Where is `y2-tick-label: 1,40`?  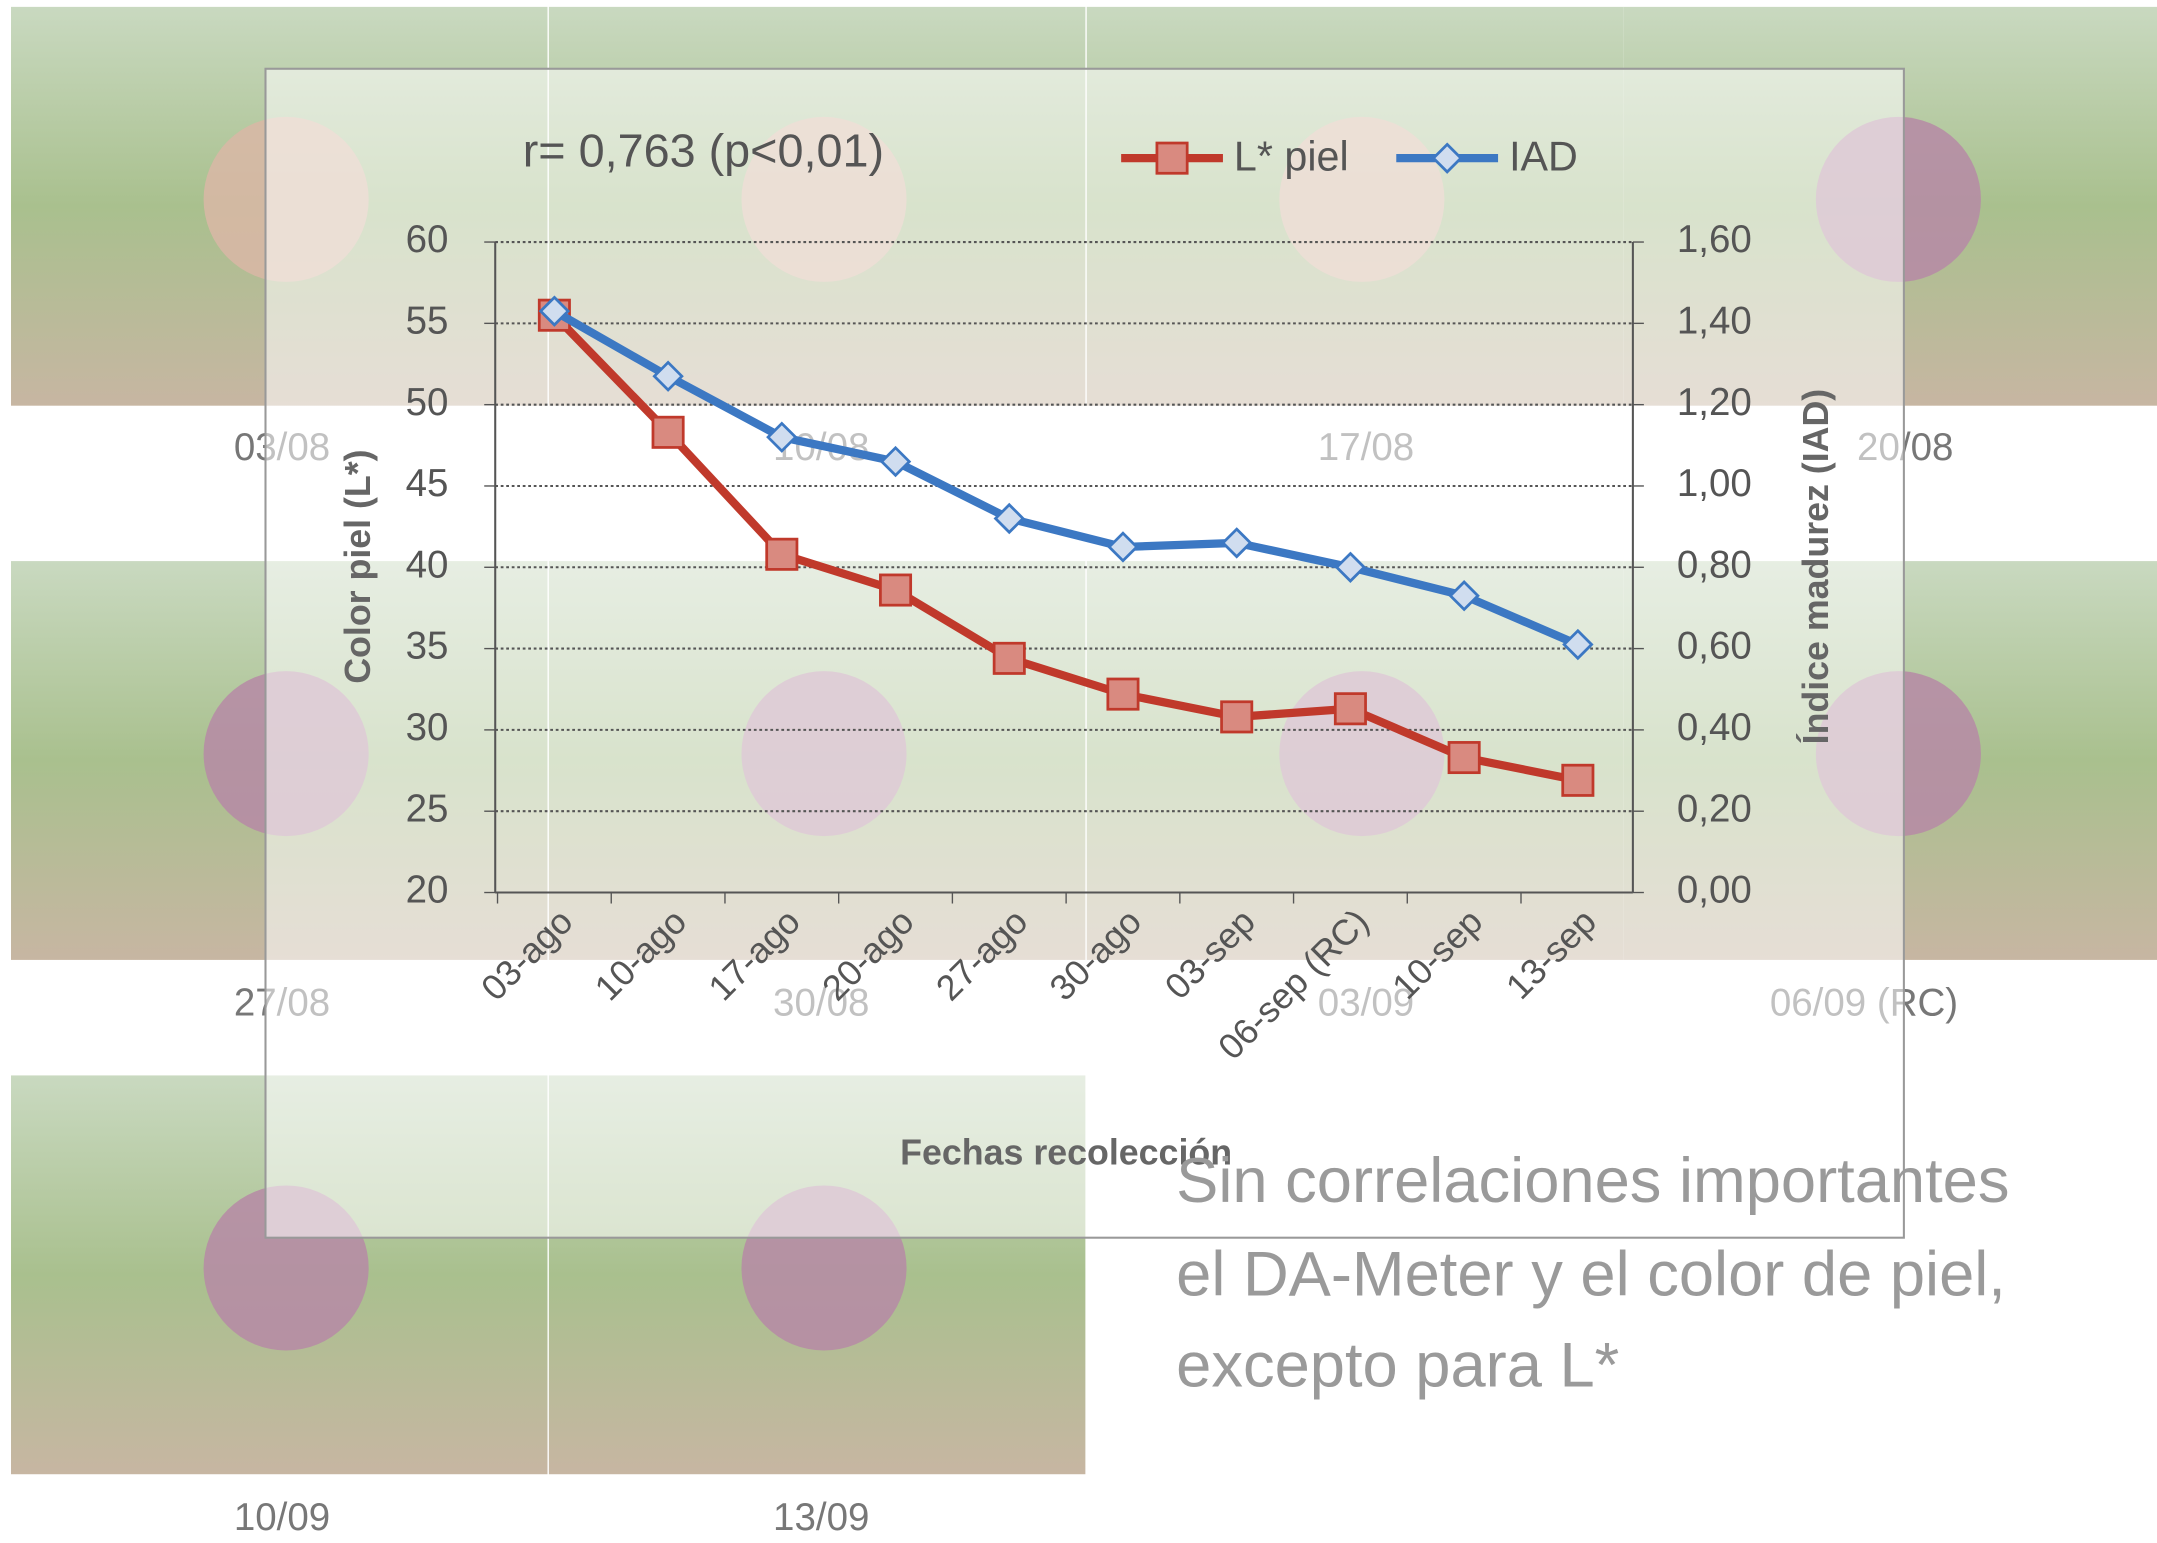
y2-tick-label: 1,40 is located at coordinates (1714, 321).